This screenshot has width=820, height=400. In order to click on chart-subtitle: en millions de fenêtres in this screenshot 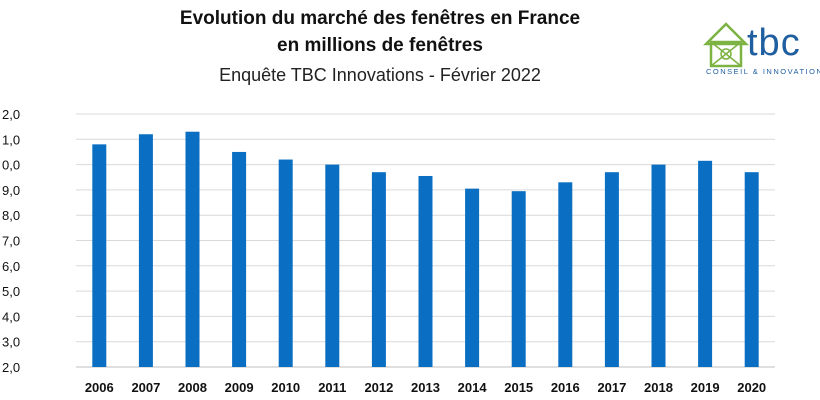, I will do `click(380, 45)`.